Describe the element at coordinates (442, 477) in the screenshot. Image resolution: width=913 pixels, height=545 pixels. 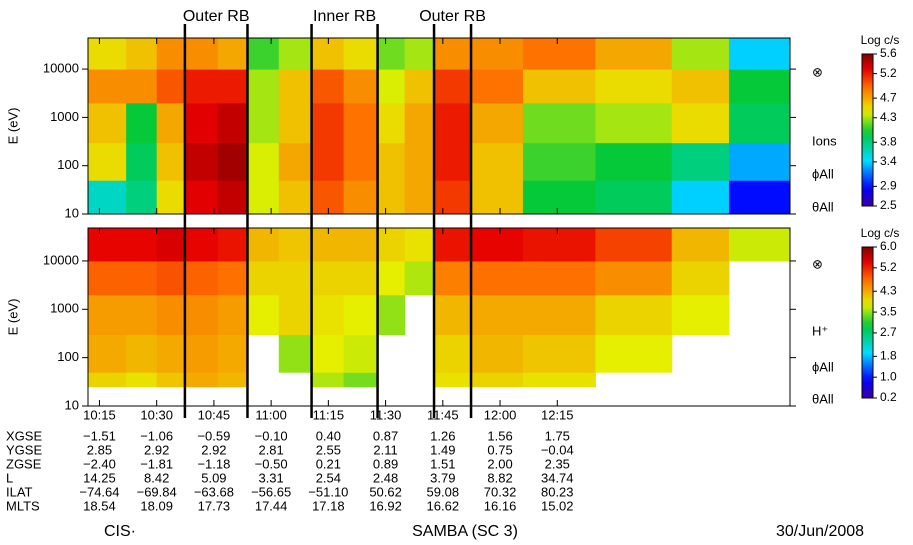
I see `orbit-value: 3.79` at that location.